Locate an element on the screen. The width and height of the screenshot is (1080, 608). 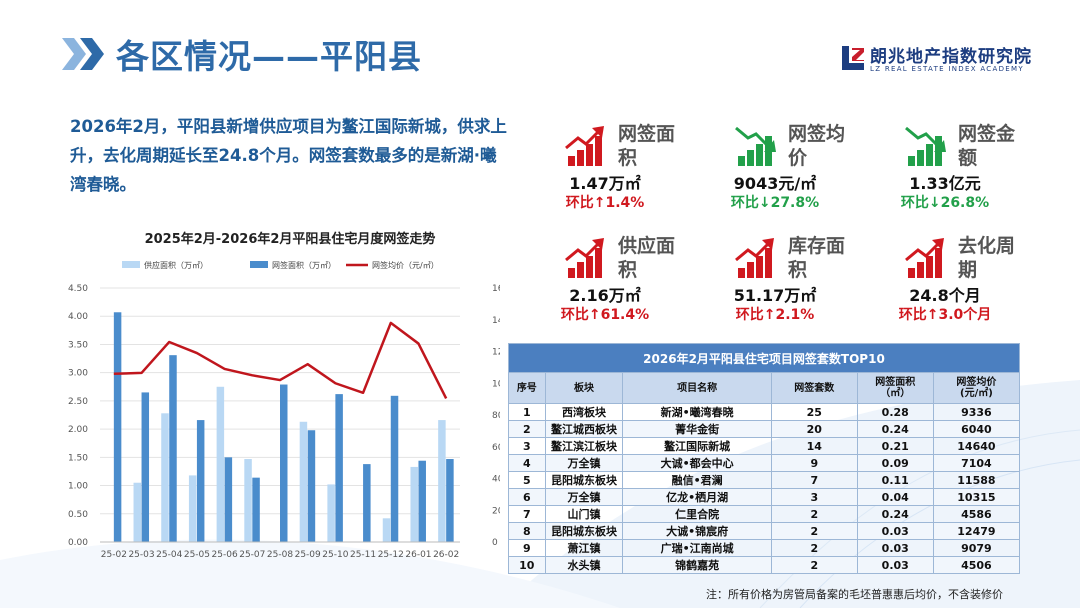
chart-down-icon is located at coordinates (925, 146).